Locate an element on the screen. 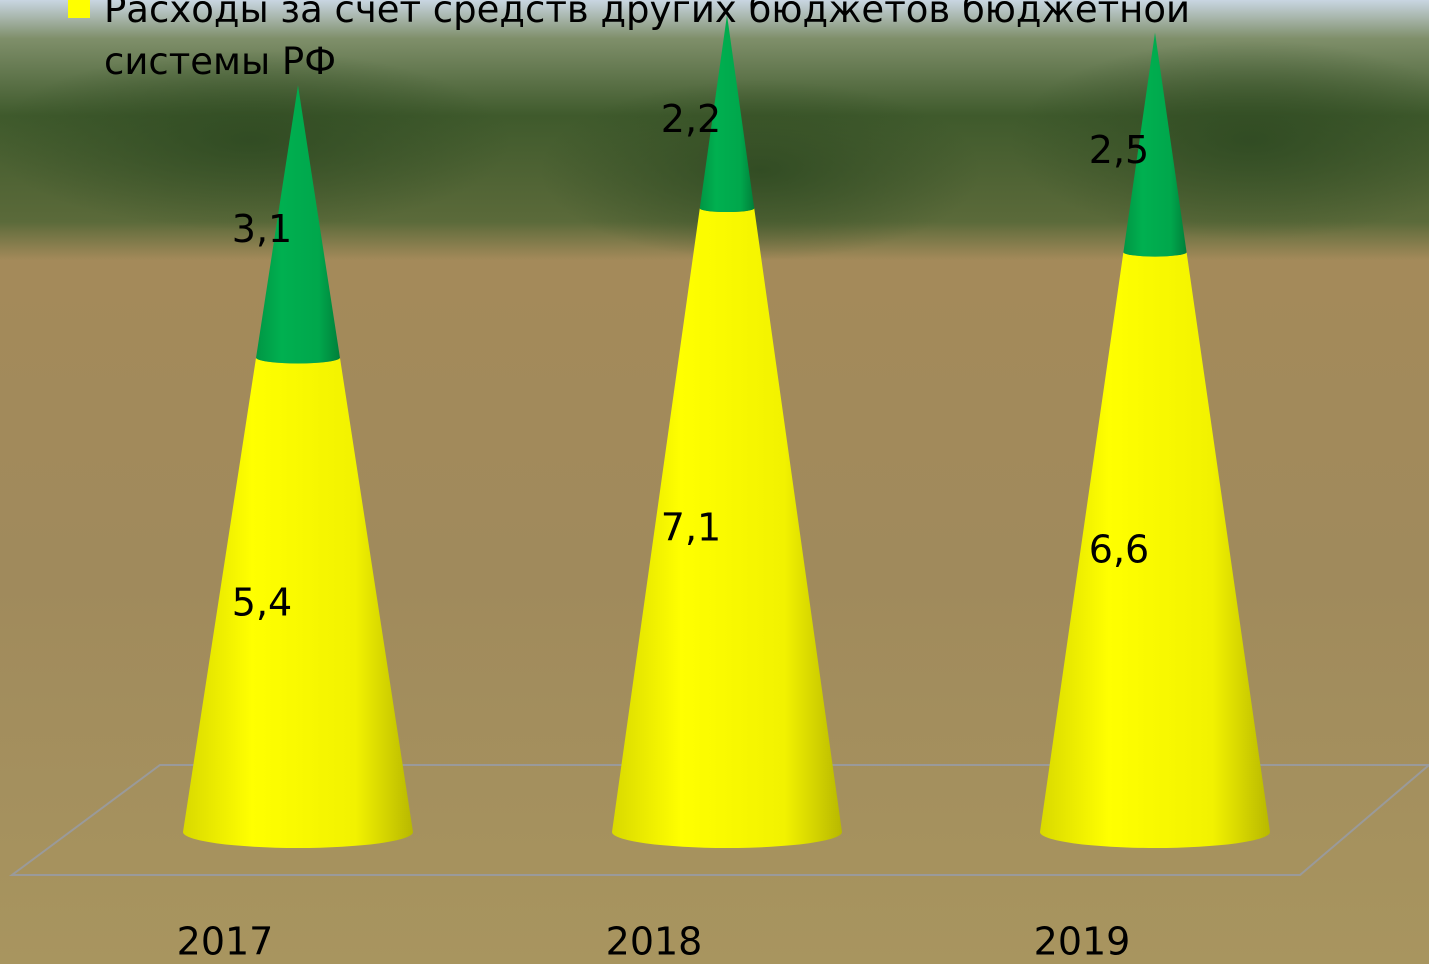  data-label: 2,5 is located at coordinates (1119, 150).